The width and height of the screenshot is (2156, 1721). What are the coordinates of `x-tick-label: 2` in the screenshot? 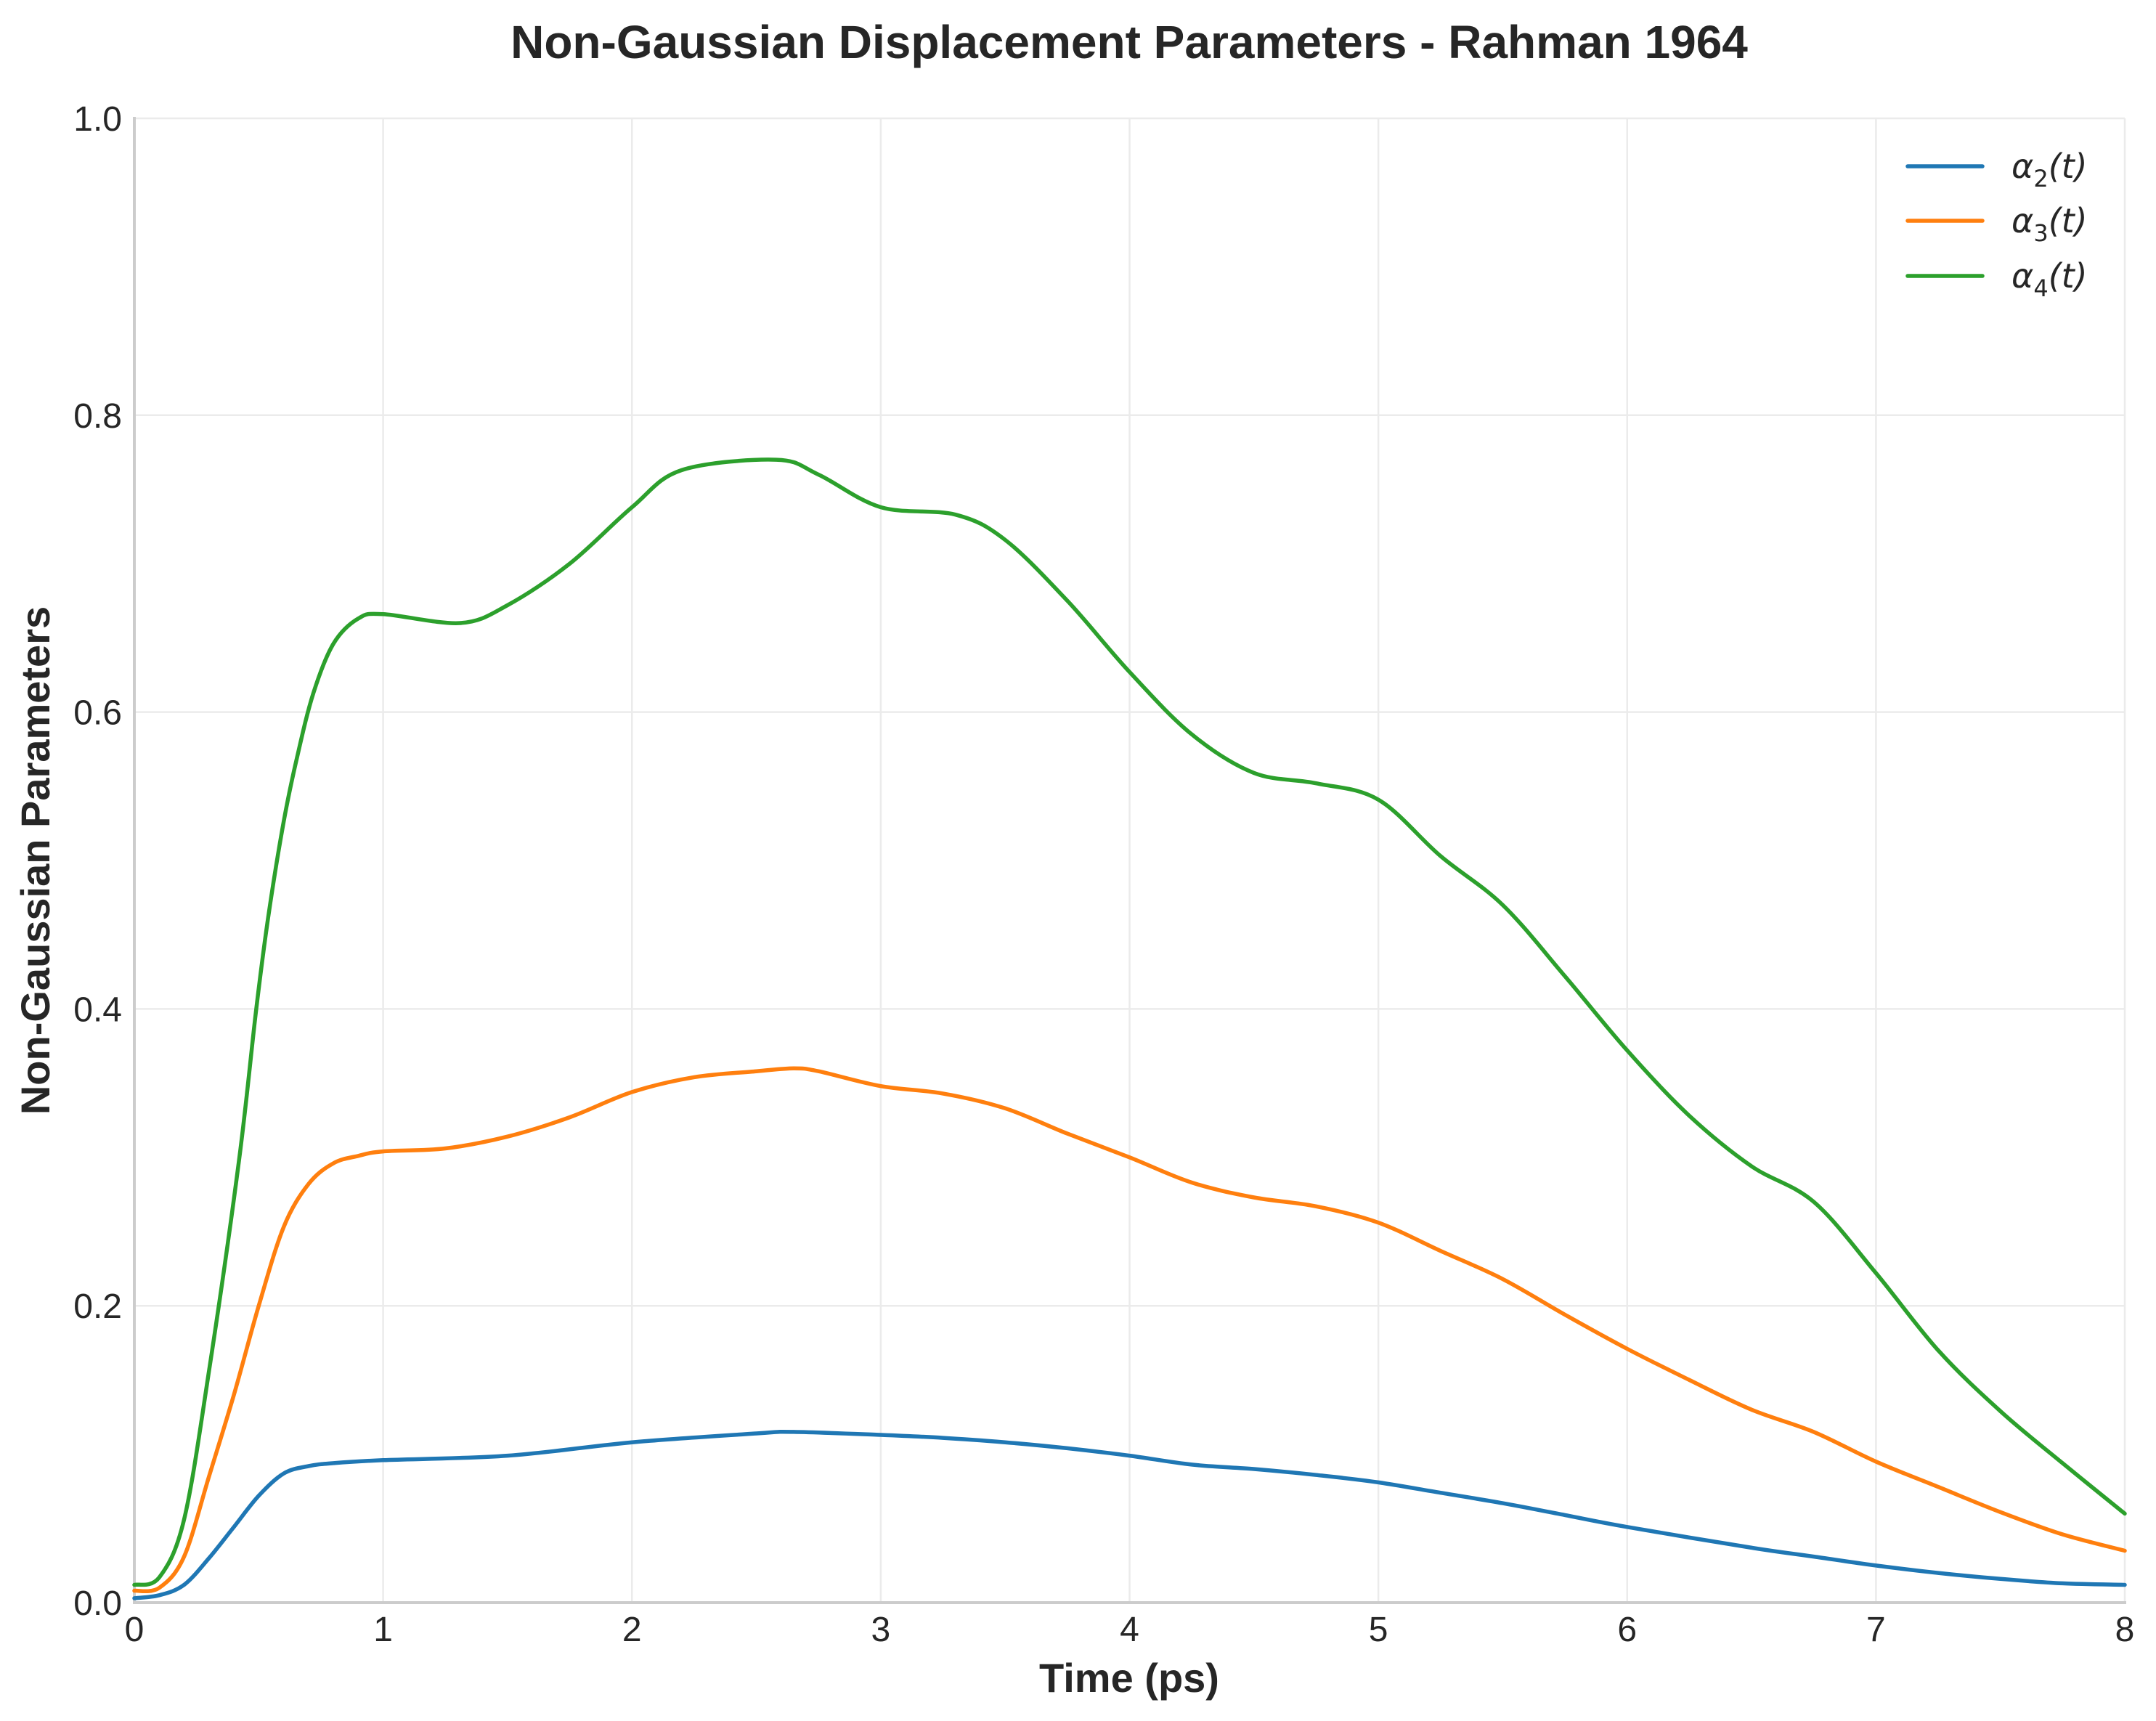 It's located at (632, 1630).